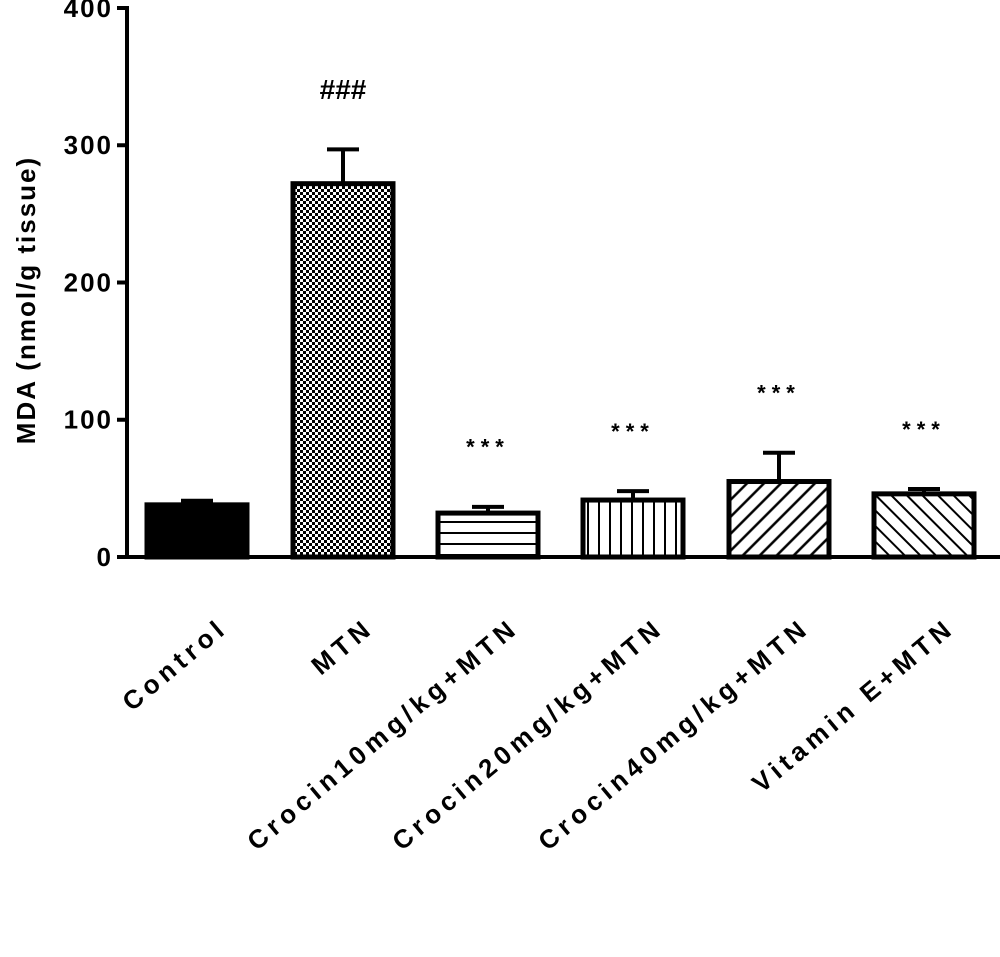 The width and height of the screenshot is (1000, 957). Describe the element at coordinates (88, 145) in the screenshot. I see `y-tick-label: 300` at that location.